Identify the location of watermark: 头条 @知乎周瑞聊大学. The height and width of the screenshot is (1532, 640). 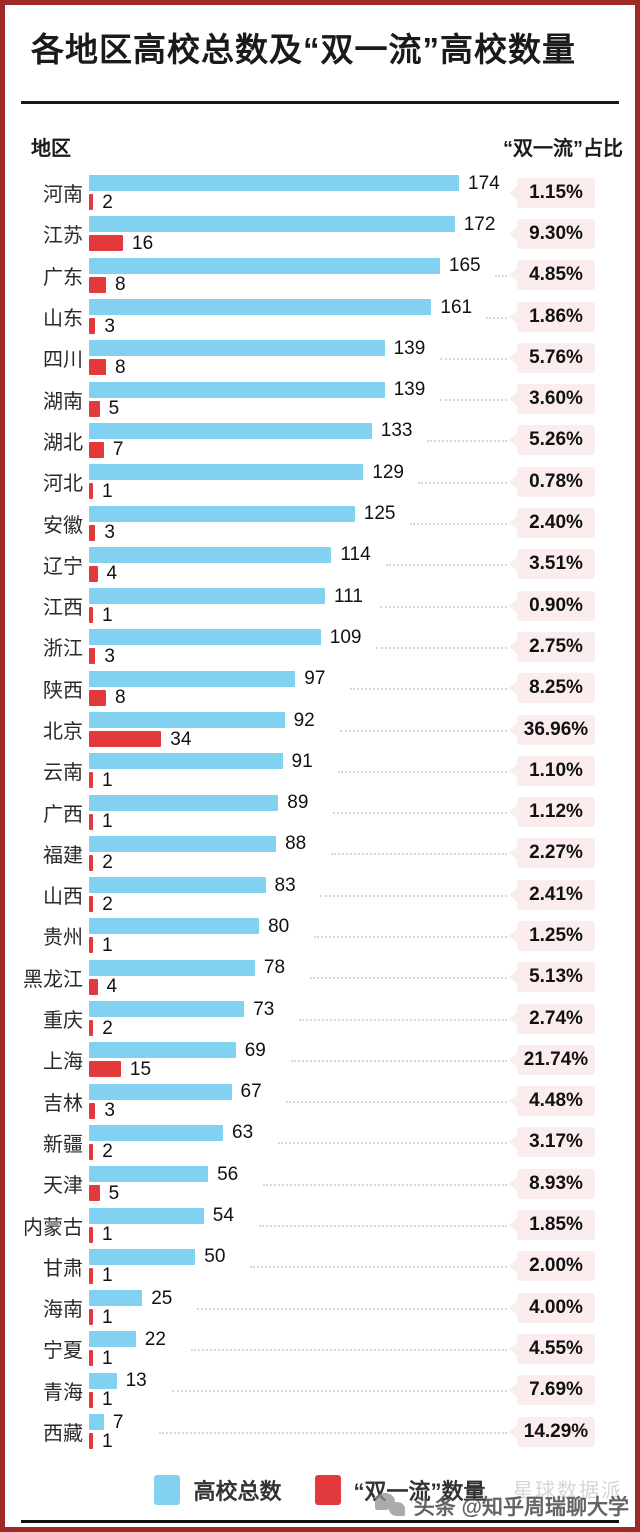
(501, 1506).